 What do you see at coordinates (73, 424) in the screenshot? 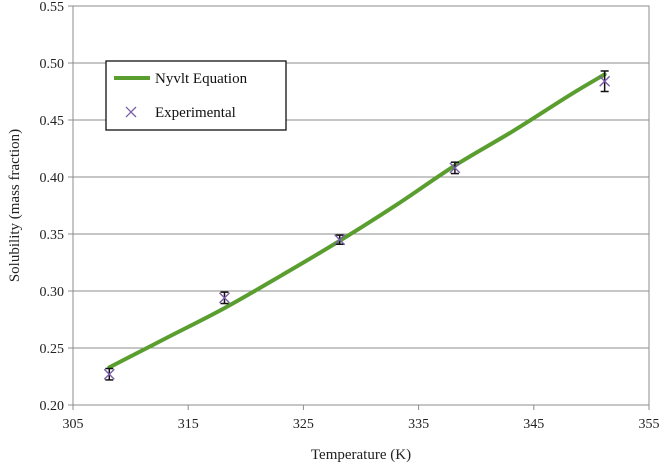
I see `x-tick-label: 305` at bounding box center [73, 424].